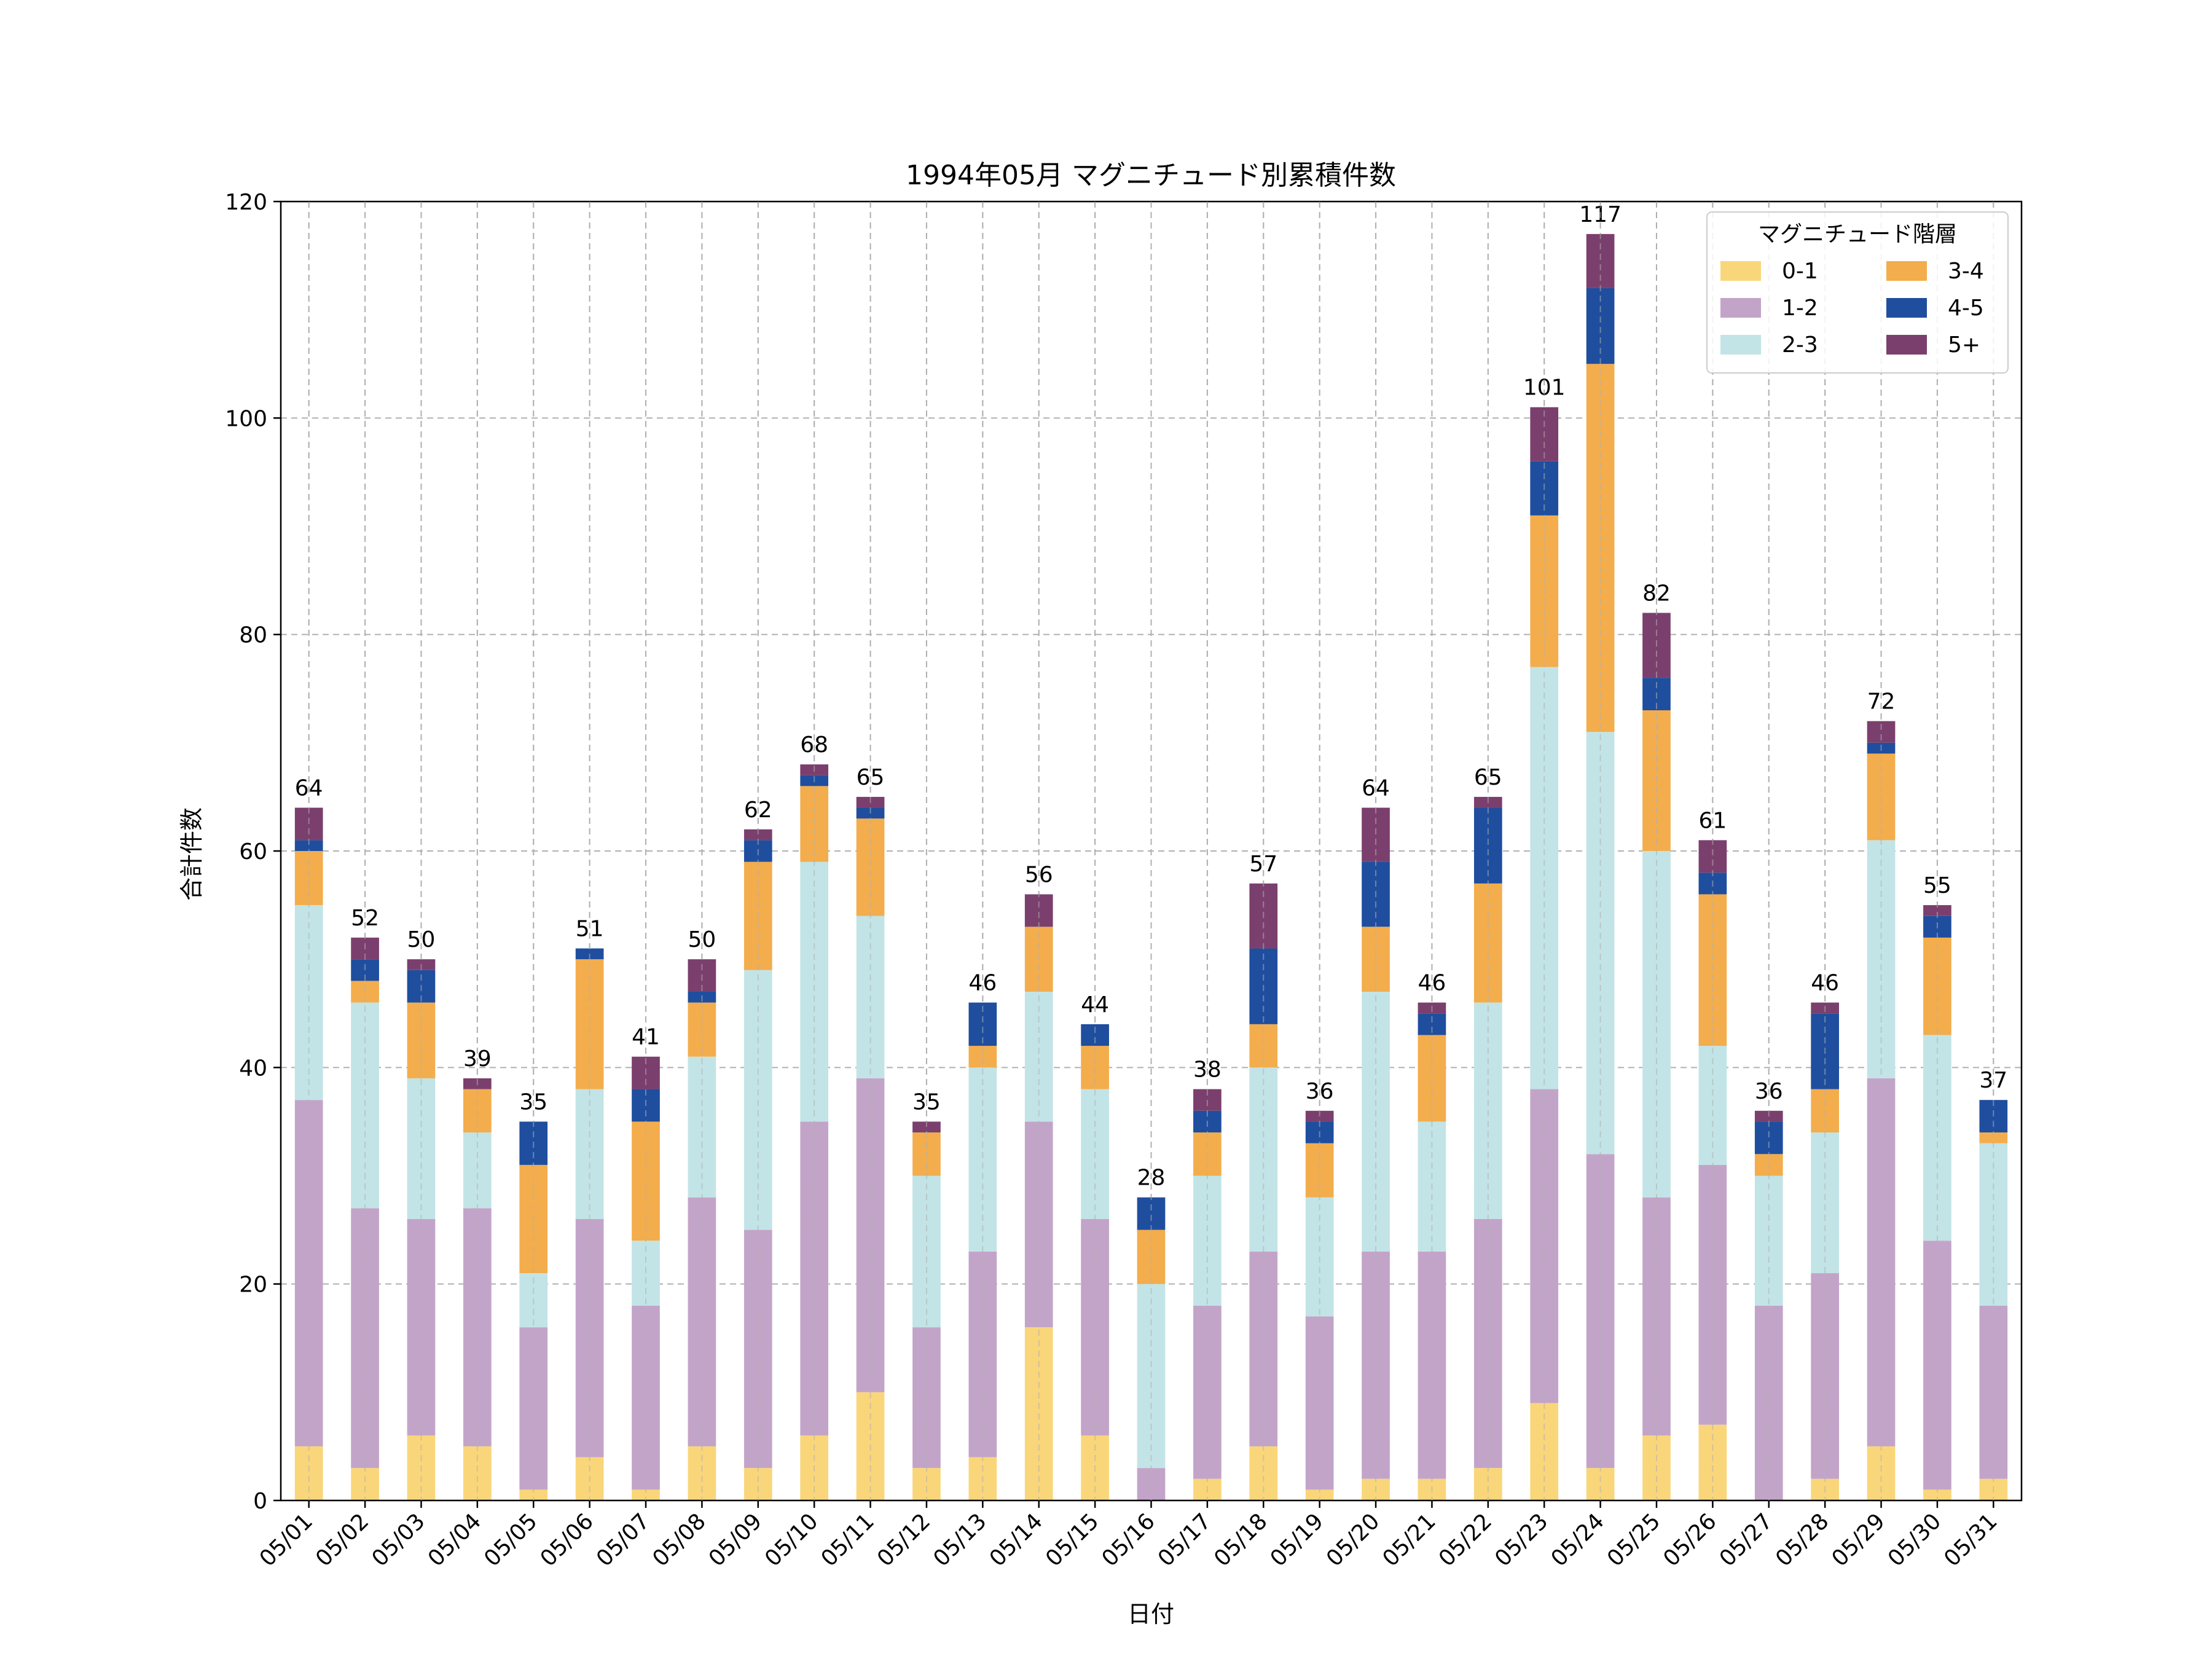 This screenshot has width=2212, height=1659. What do you see at coordinates (1151, 1614) in the screenshot?
I see `x-axis-label: 日付` at bounding box center [1151, 1614].